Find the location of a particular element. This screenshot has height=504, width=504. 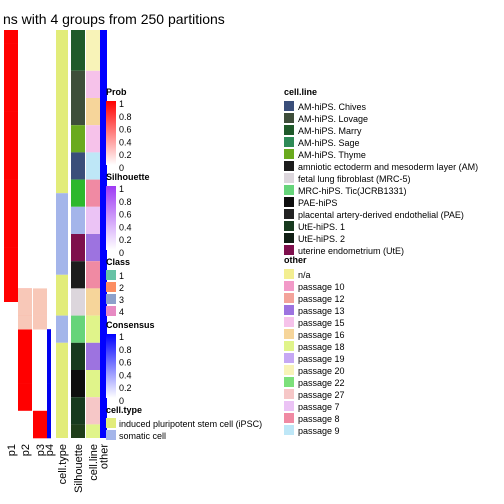

legend-tick-silhouette-0: 1 is located at coordinates (121, 189).